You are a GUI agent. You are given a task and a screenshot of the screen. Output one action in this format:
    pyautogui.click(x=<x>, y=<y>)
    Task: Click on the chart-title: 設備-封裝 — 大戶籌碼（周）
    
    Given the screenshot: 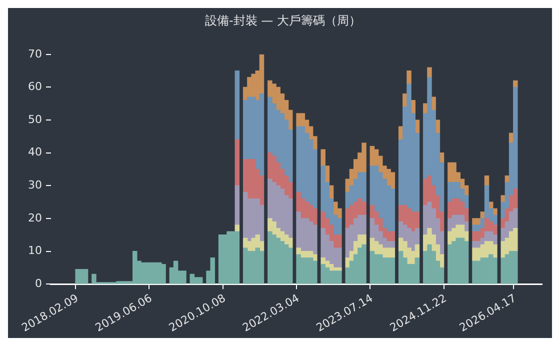 What is the action you would take?
    pyautogui.click(x=283, y=20)
    